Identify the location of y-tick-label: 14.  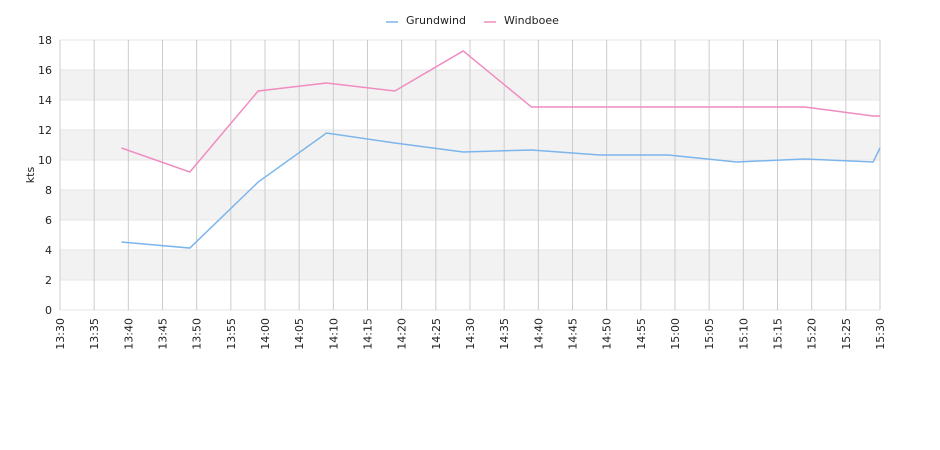
(45, 100).